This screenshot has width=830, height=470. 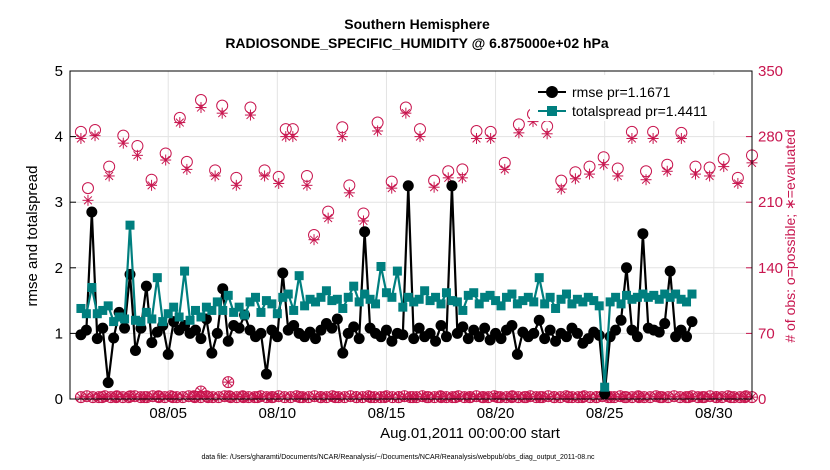 What do you see at coordinates (417, 24) in the screenshot?
I see `chart-title: Southern Hemisphere` at bounding box center [417, 24].